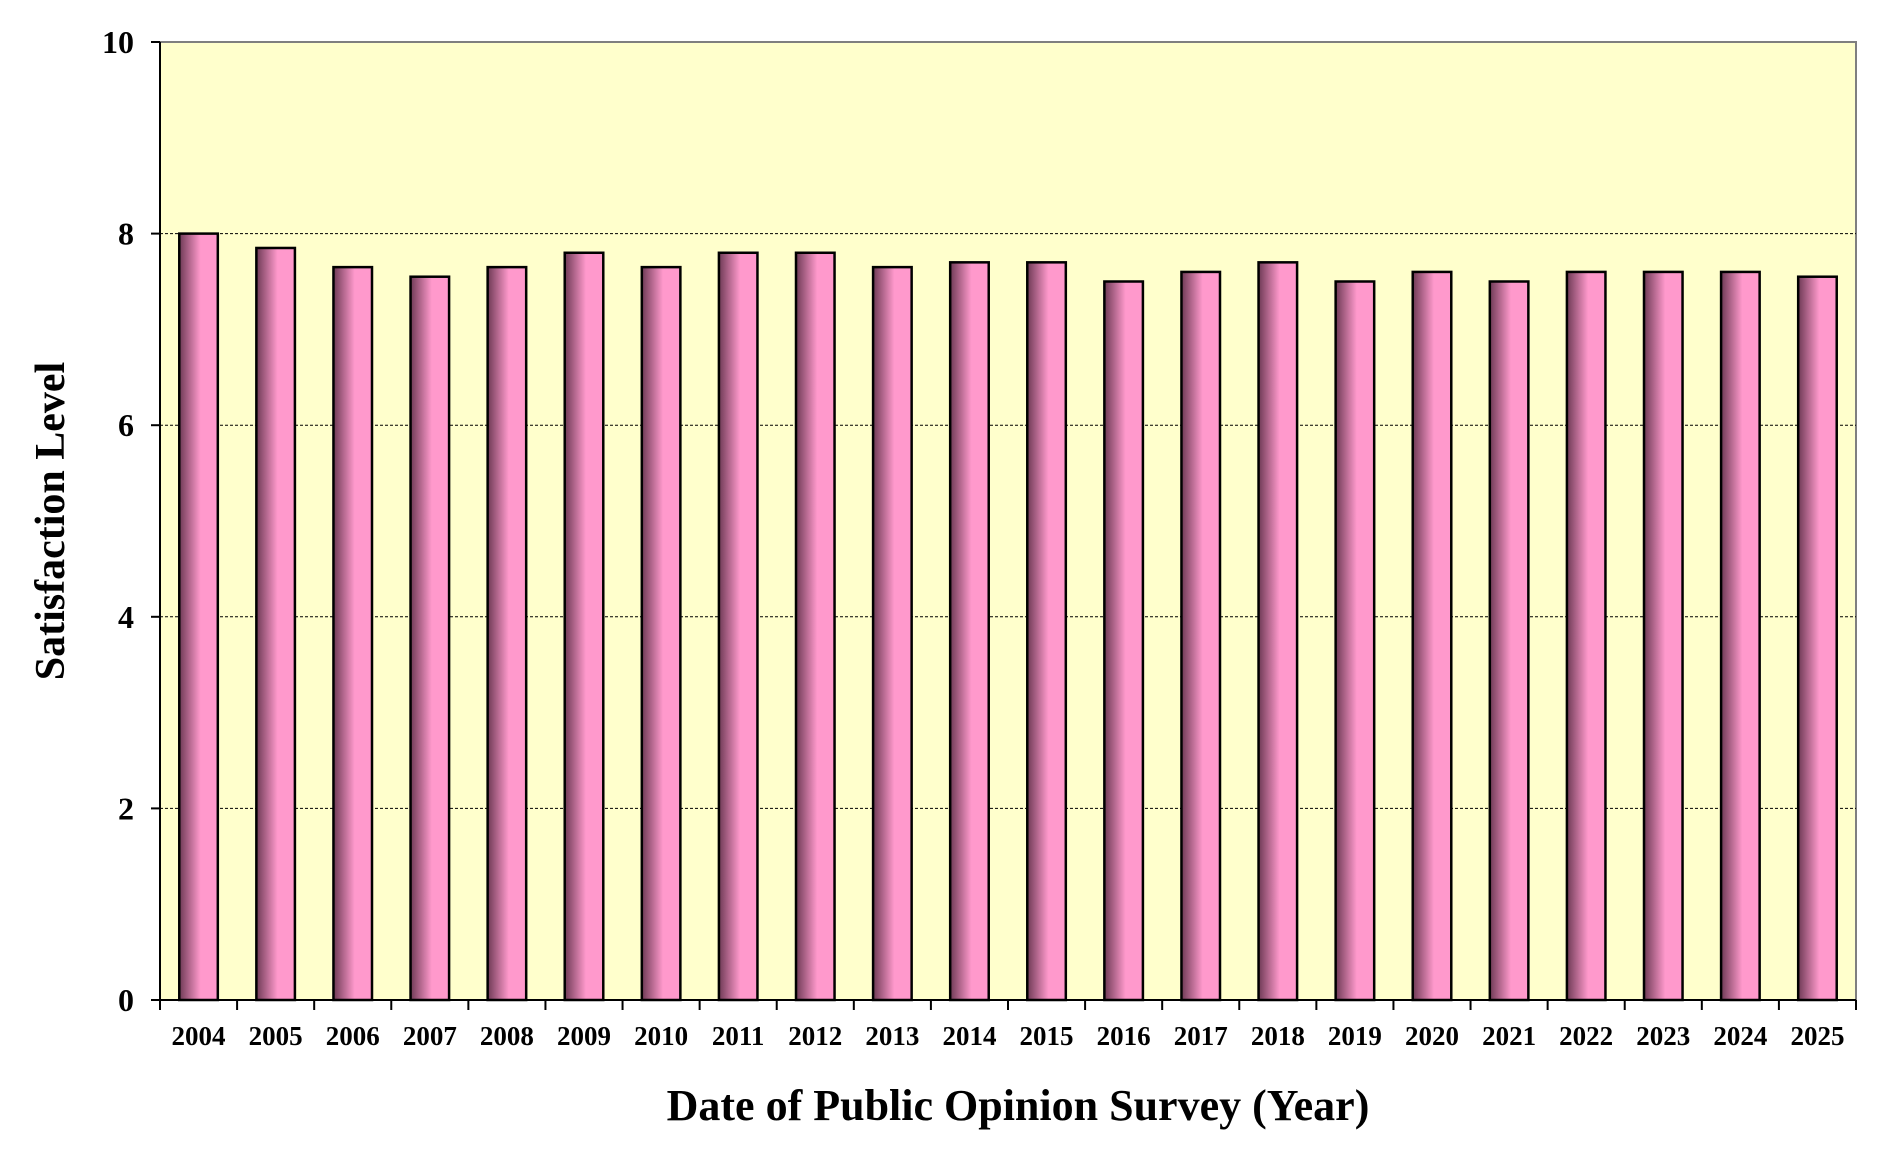 This screenshot has height=1159, width=1883. Describe the element at coordinates (738, 1036) in the screenshot. I see `x-tick-label: 2011` at that location.